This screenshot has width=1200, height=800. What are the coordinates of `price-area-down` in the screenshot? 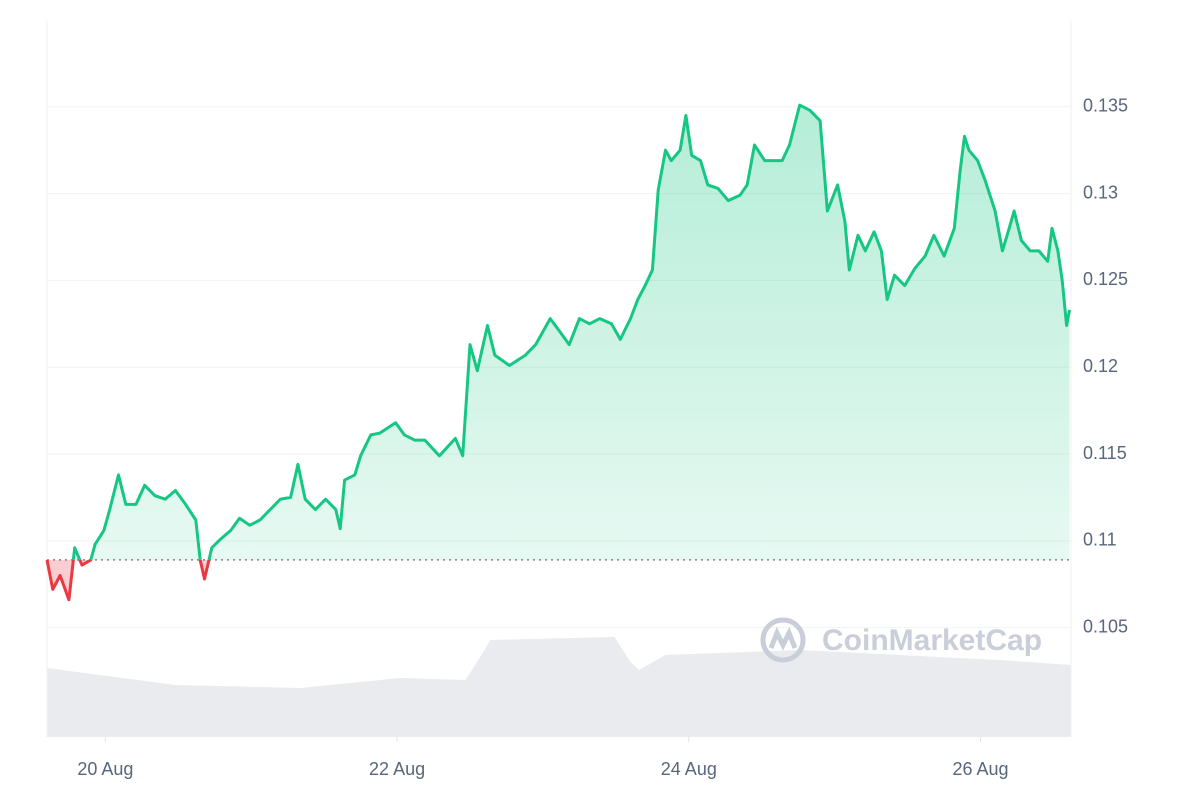 It's located at (128, 579).